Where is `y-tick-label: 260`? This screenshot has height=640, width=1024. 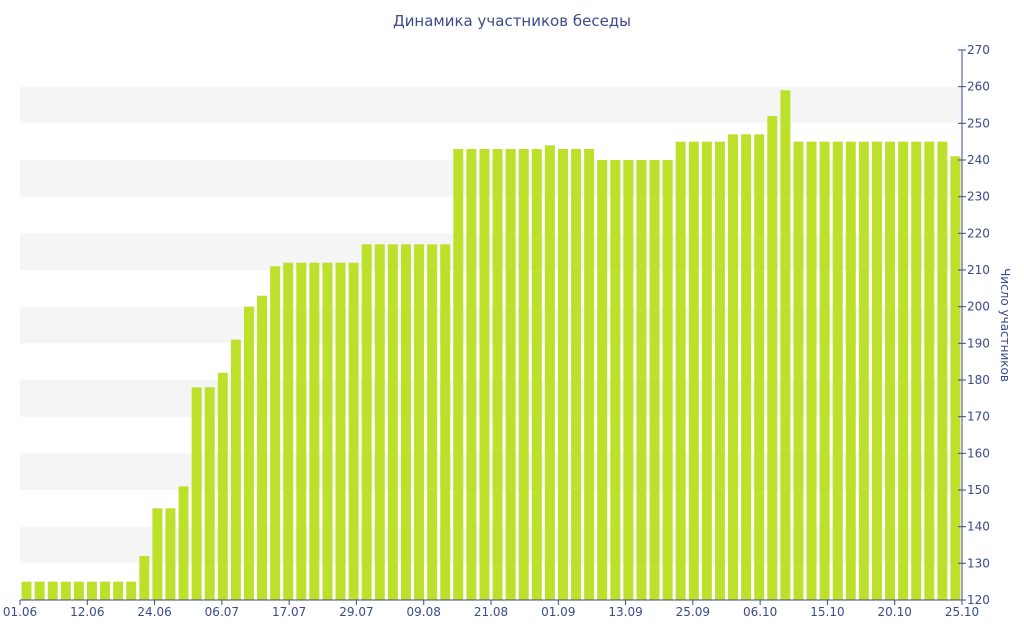 y-tick-label: 260 is located at coordinates (978, 87).